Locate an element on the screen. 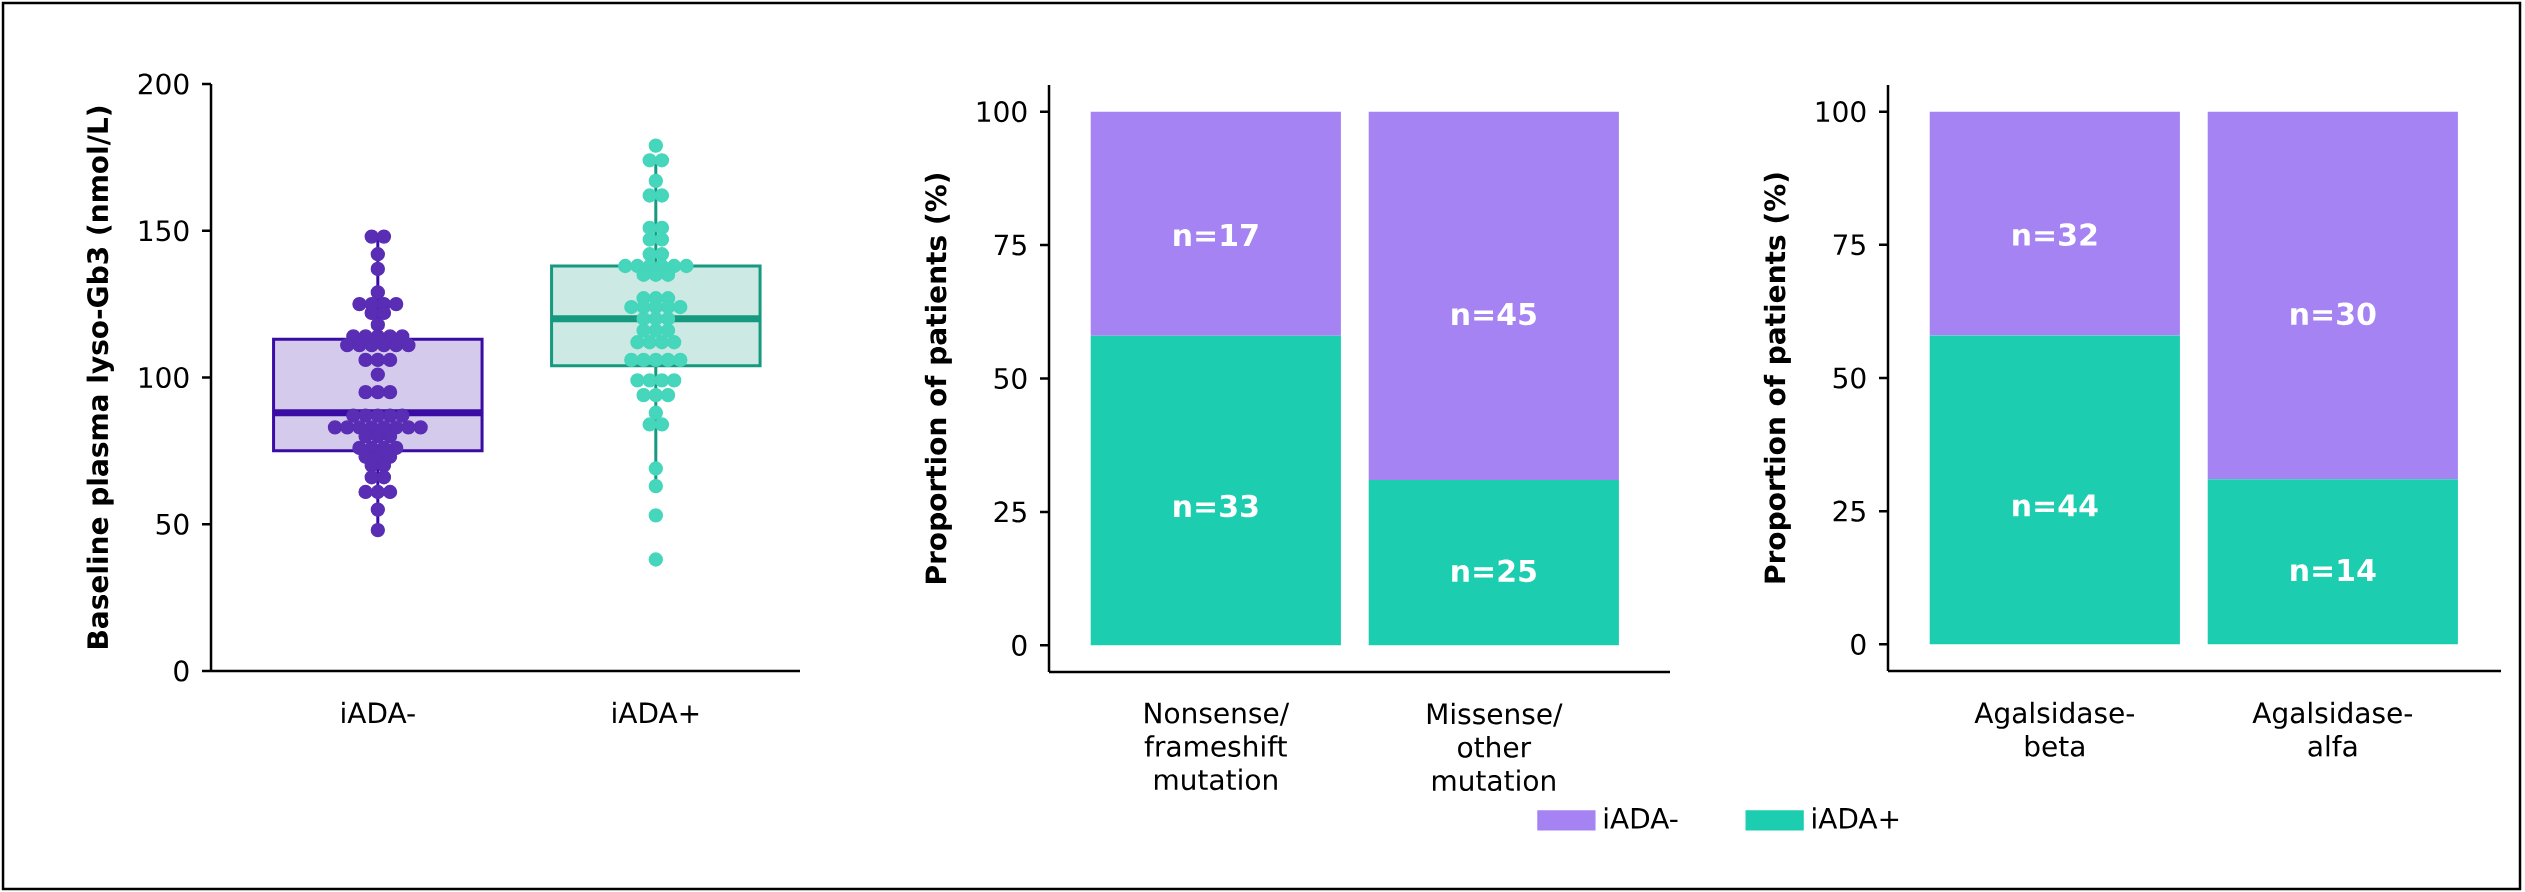  y-axis-title: Baseline plasma lyso-Gb3 (nmol/L) is located at coordinates (100, 377).